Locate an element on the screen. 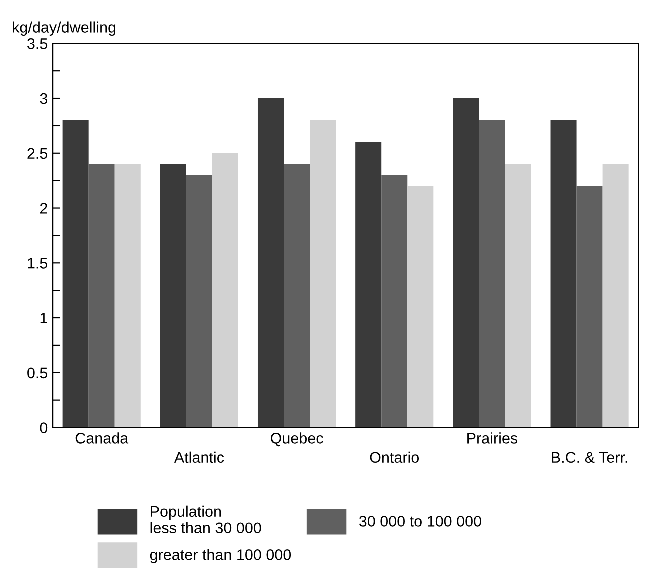  y-tick-label: 0 is located at coordinates (44, 428).